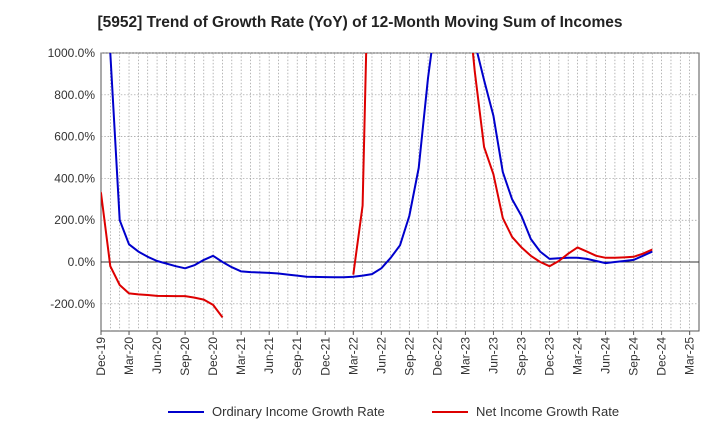 The height and width of the screenshot is (440, 720). I want to click on x-tick-label: Jun-24, so click(606, 355).